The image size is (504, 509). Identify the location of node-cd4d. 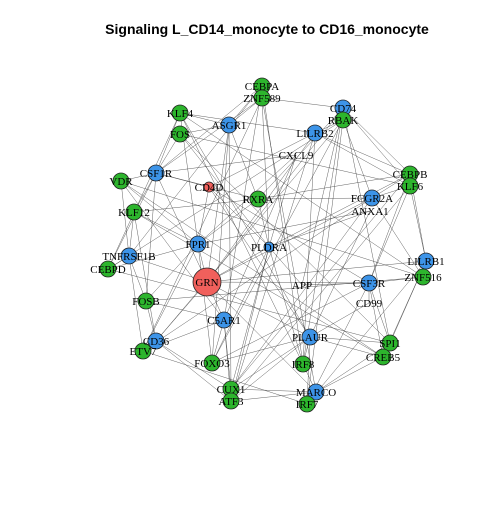
(209, 187).